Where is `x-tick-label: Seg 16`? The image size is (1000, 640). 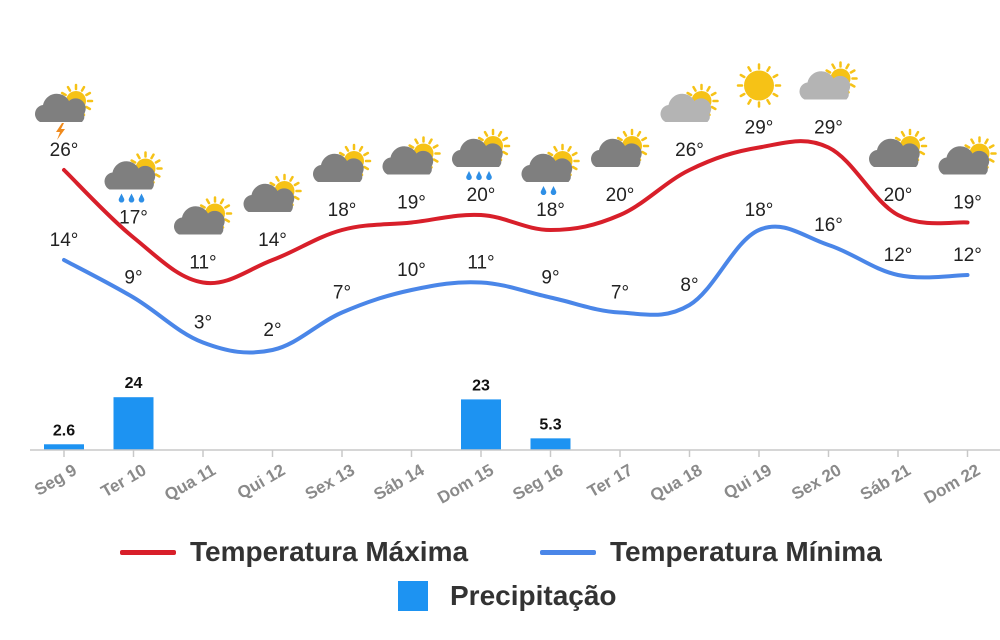
x-tick-label: Seg 16 is located at coordinates (538, 482).